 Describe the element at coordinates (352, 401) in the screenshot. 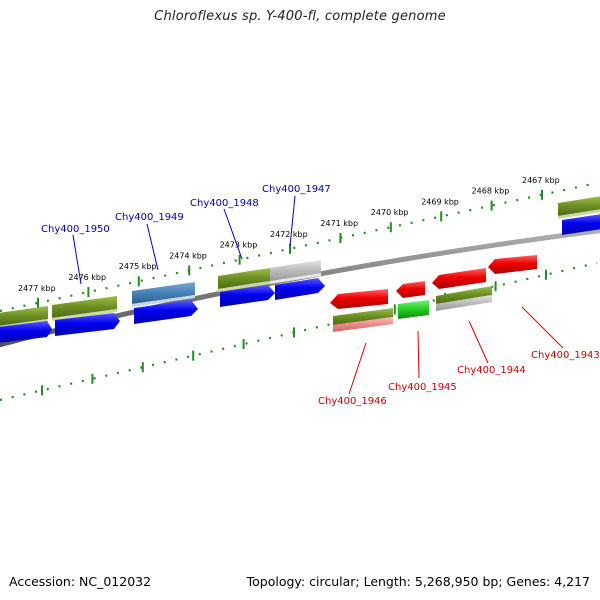

I see `gene-label-reverse: Chy400_1946` at that location.